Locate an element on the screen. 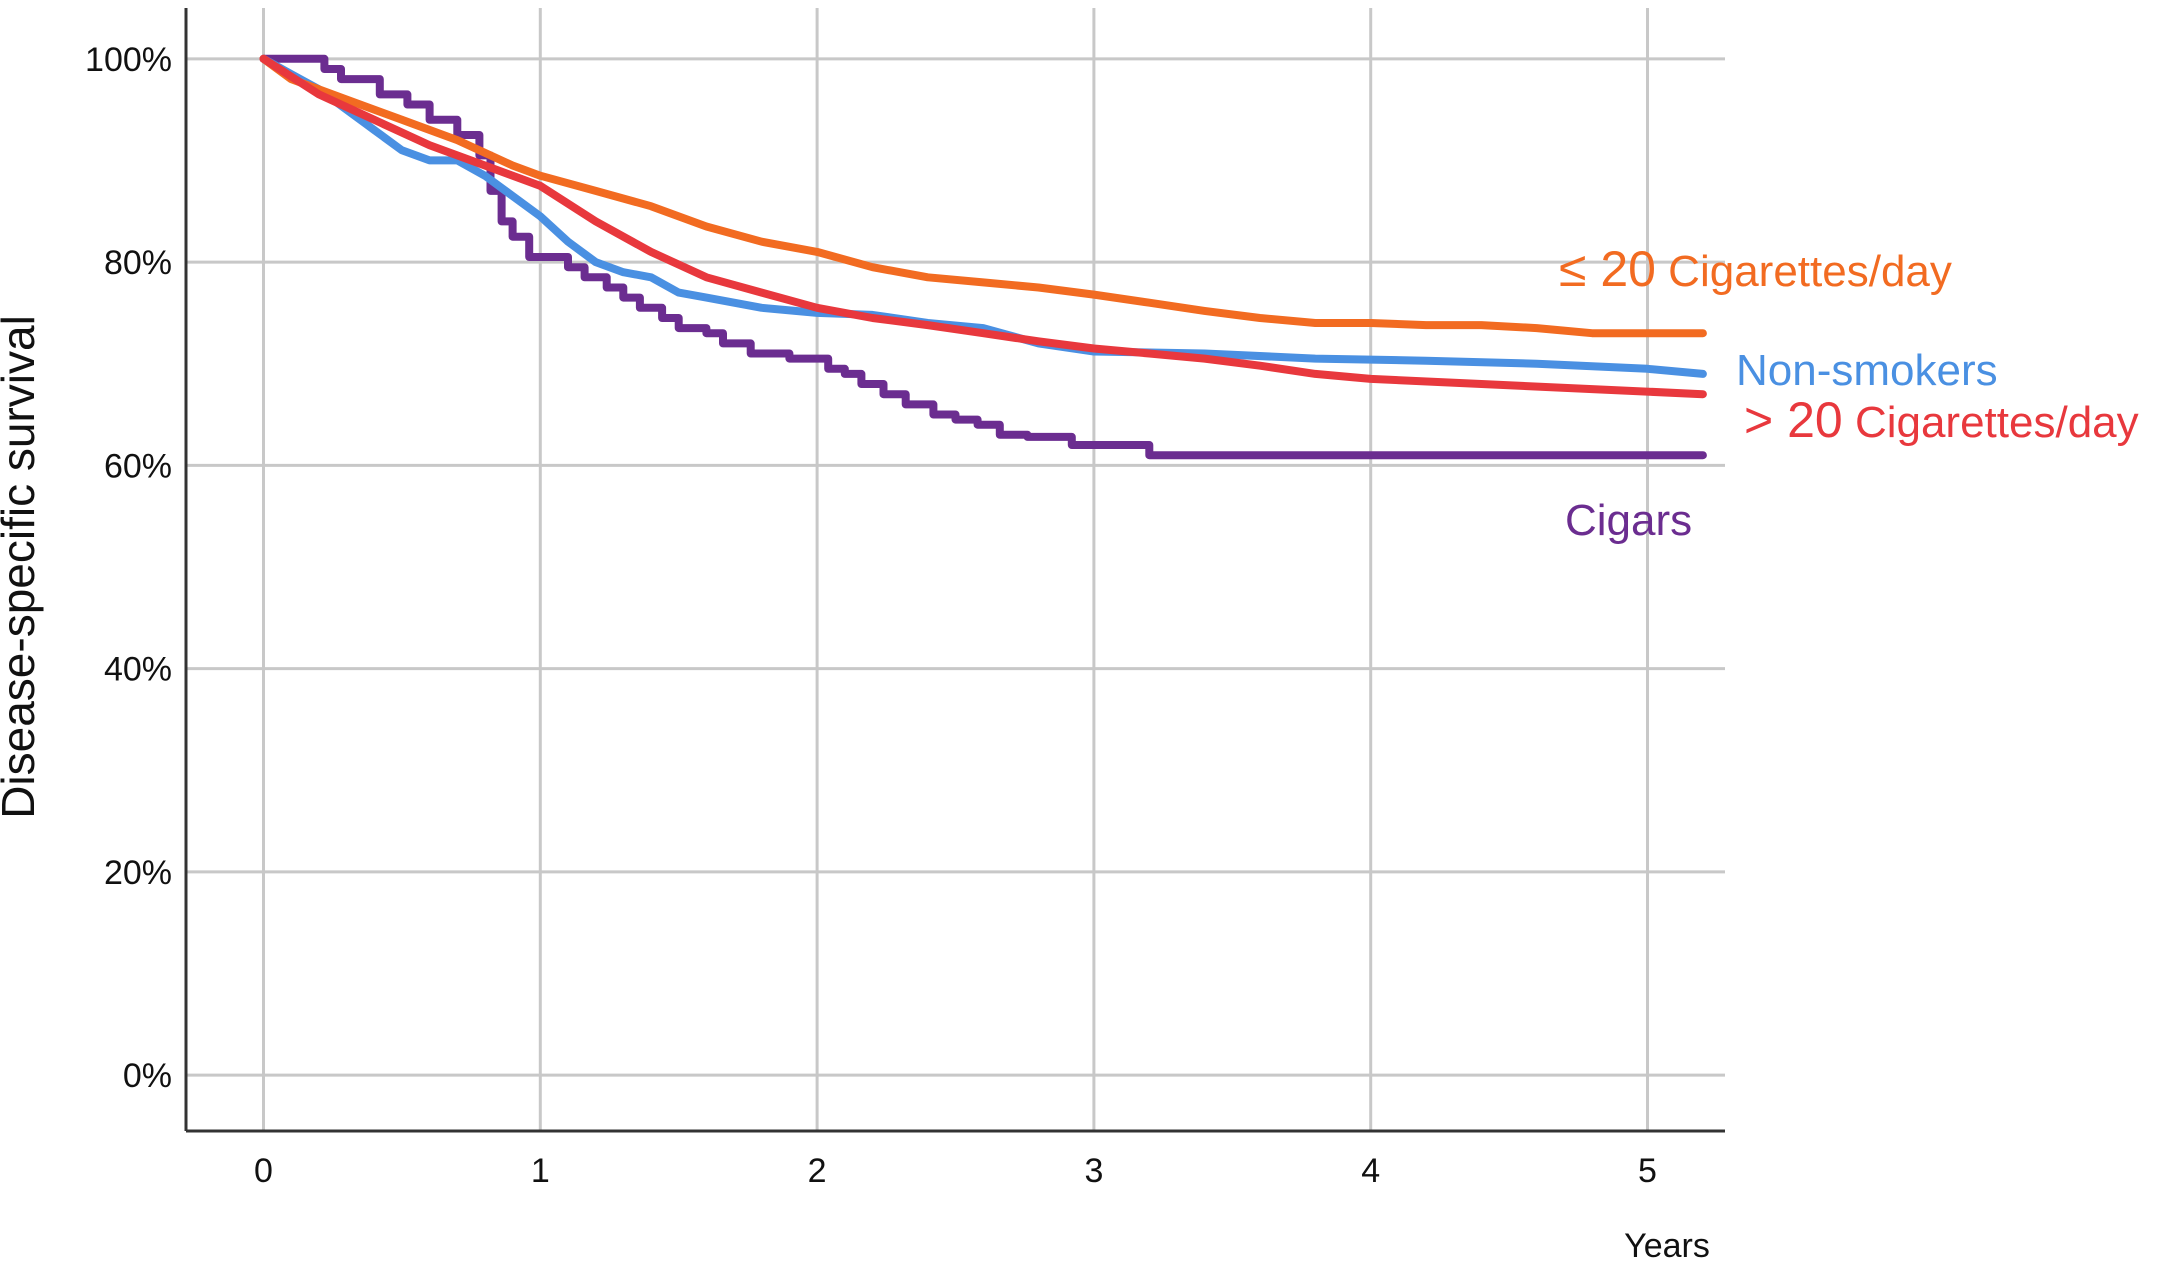 The width and height of the screenshot is (2167, 1261). y-tick-label: 80% is located at coordinates (138, 263).